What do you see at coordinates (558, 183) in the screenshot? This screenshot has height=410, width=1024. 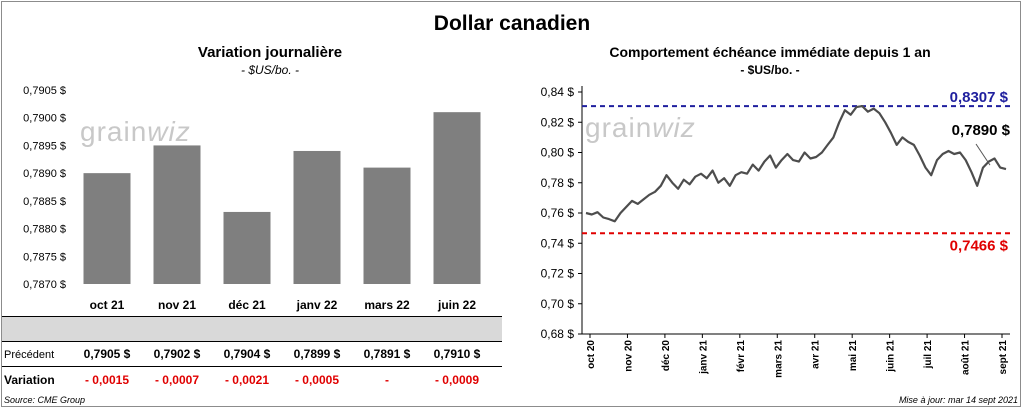 I see `line-y-tick-label: 0,78 $` at bounding box center [558, 183].